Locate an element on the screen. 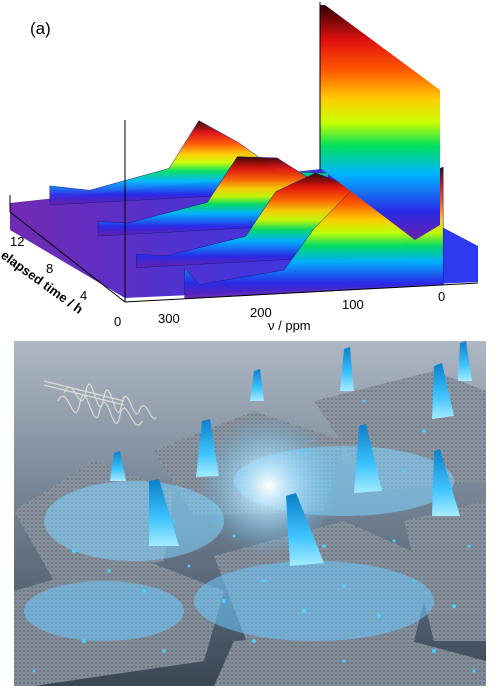  x-tick-300: 300 is located at coordinates (169, 318).